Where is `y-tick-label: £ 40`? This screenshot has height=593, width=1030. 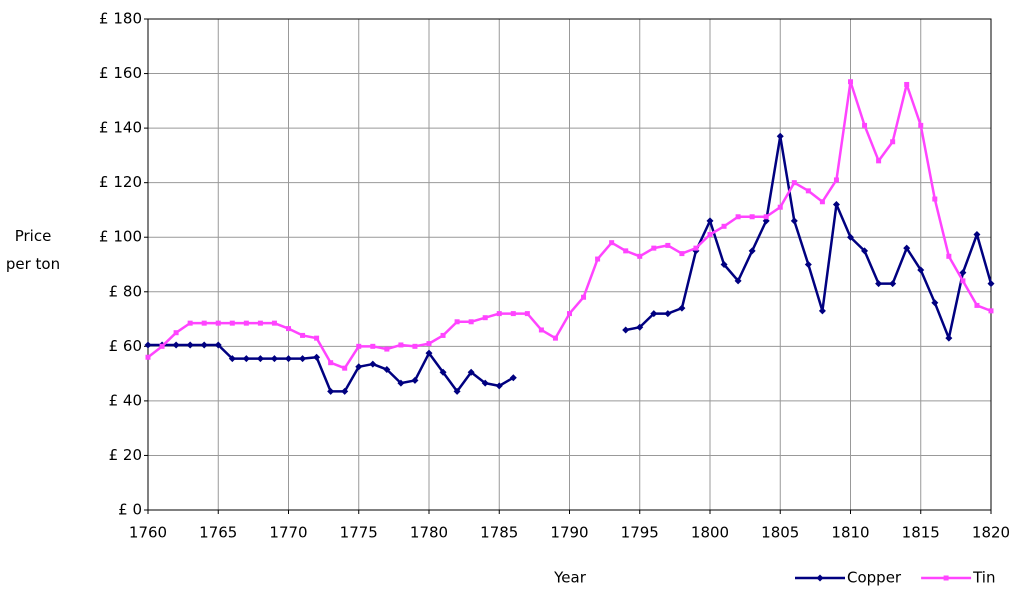
y-tick-label: £ 40 is located at coordinates (125, 400).